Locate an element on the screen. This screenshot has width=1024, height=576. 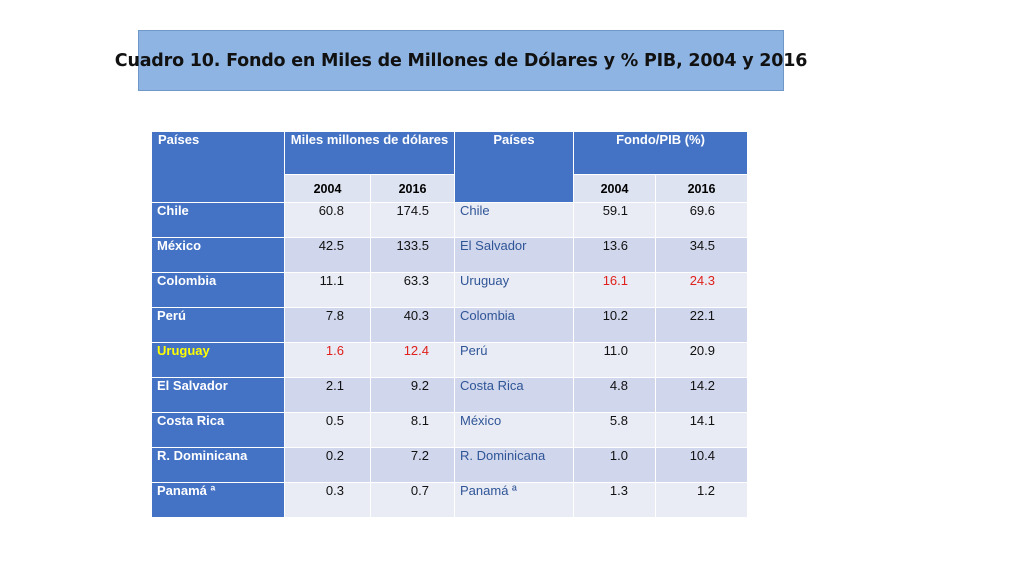
country-cell: El Salvador is located at coordinates (218, 395).